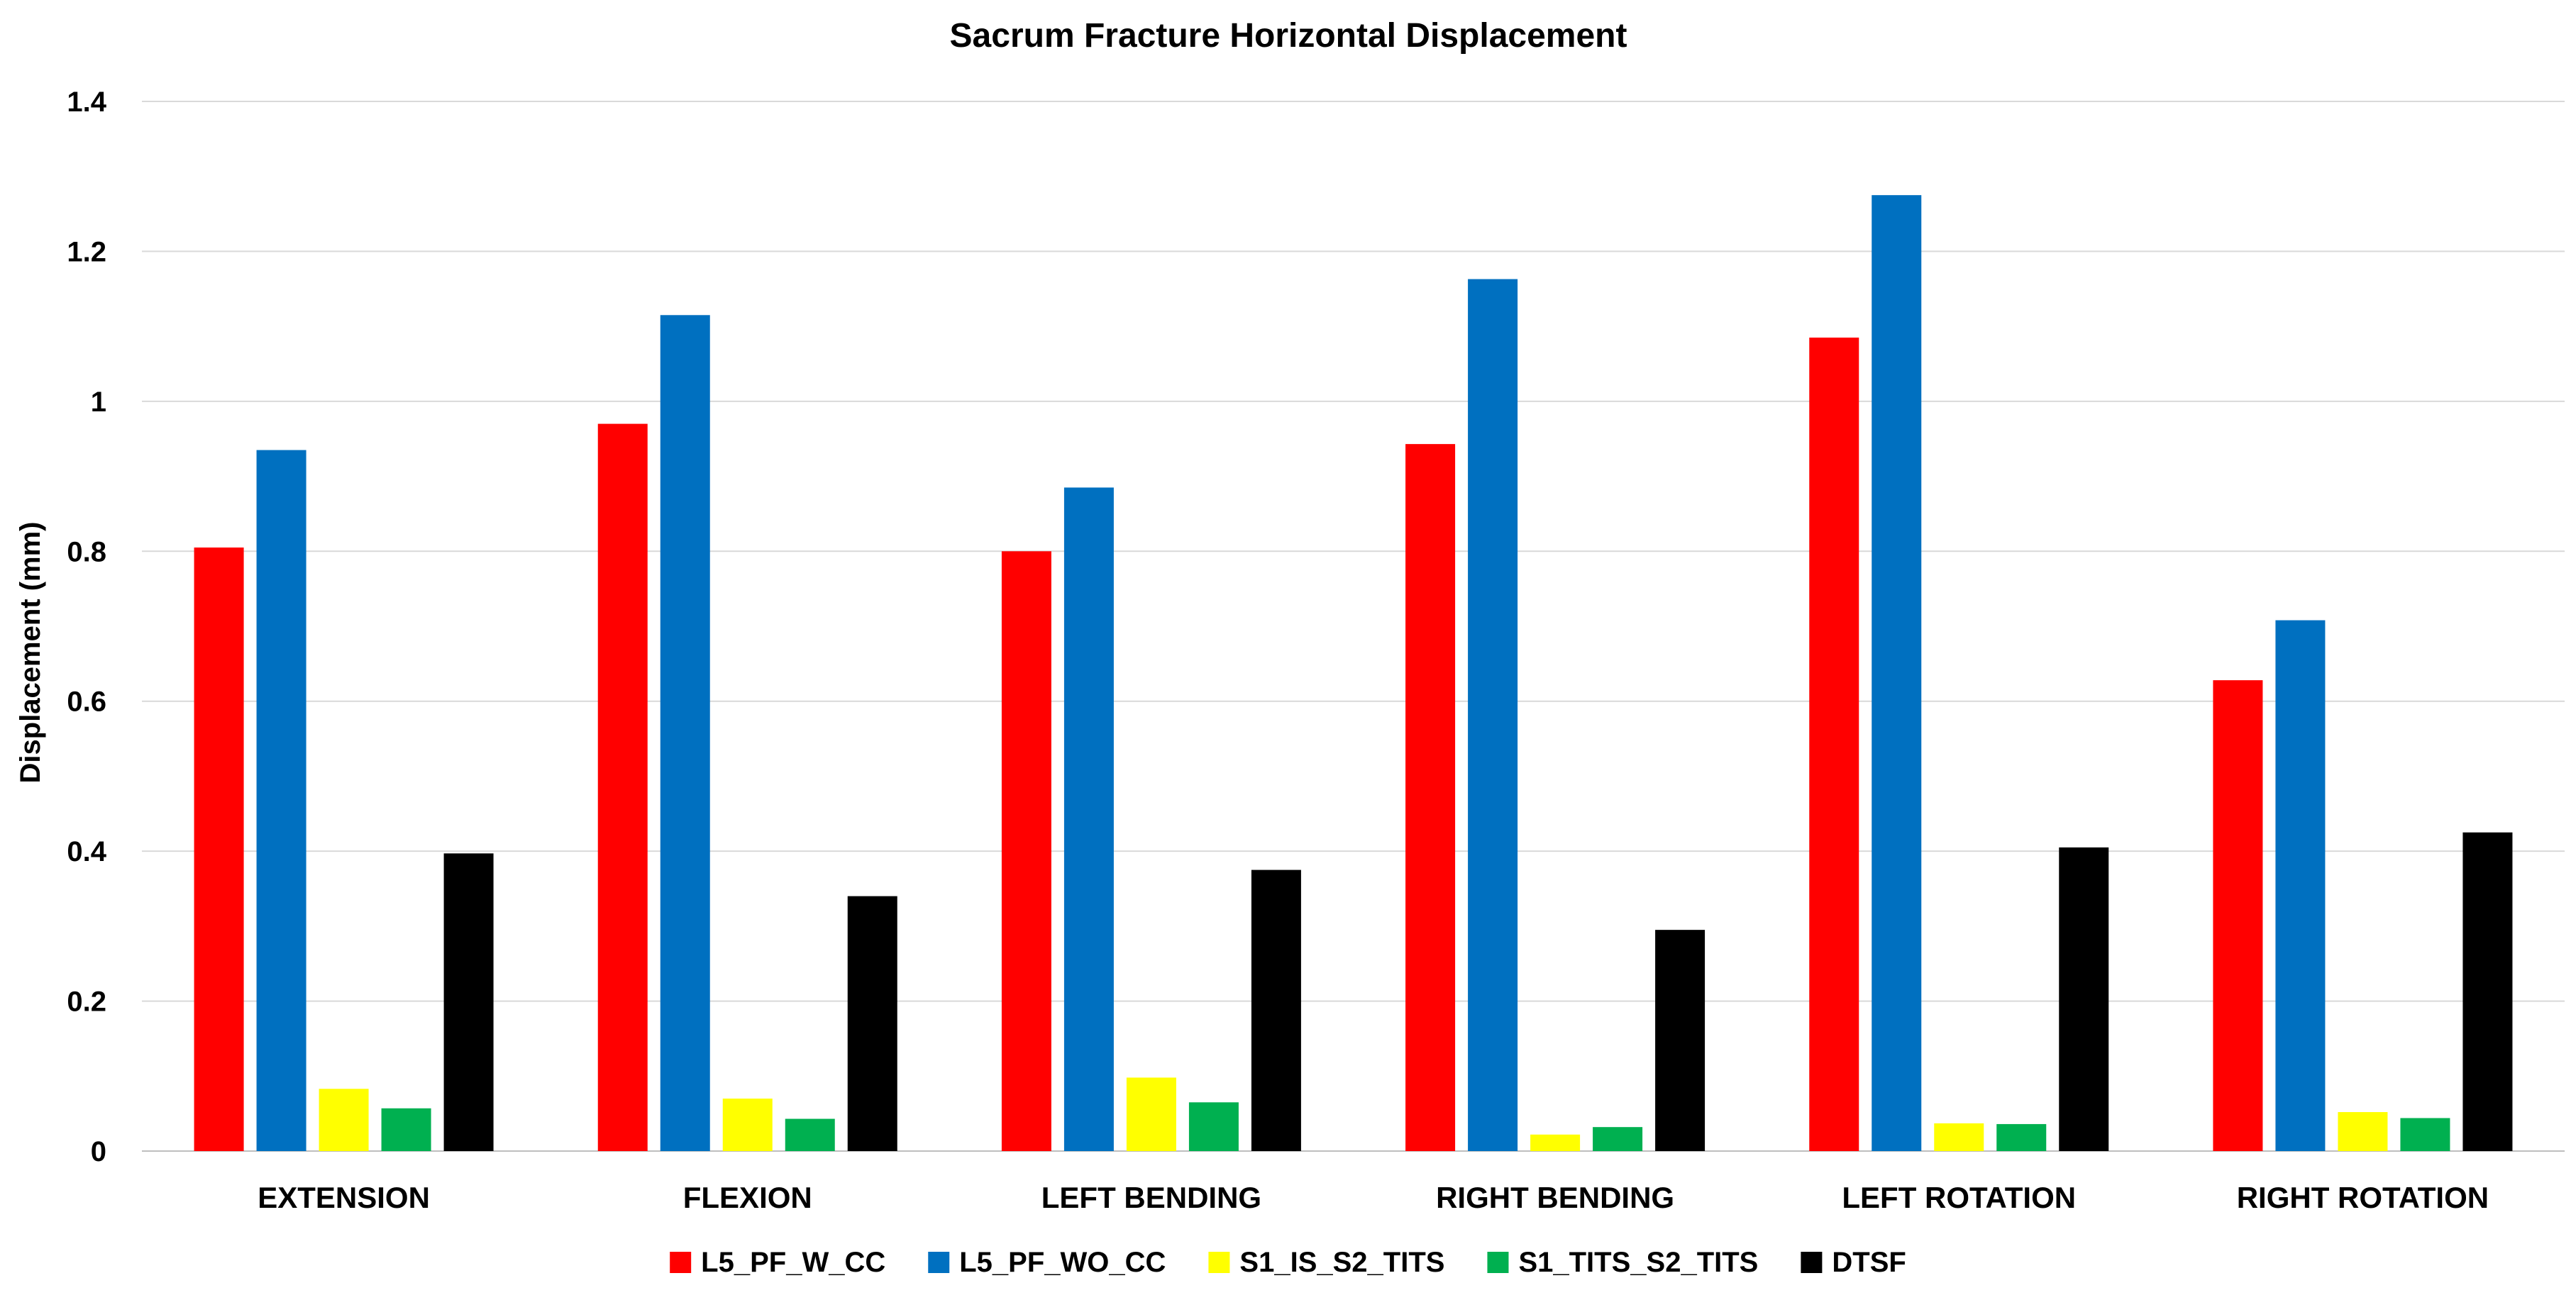 Image resolution: width=2576 pixels, height=1300 pixels. I want to click on bar-l5-pf-w-cc-flexion, so click(622, 787).